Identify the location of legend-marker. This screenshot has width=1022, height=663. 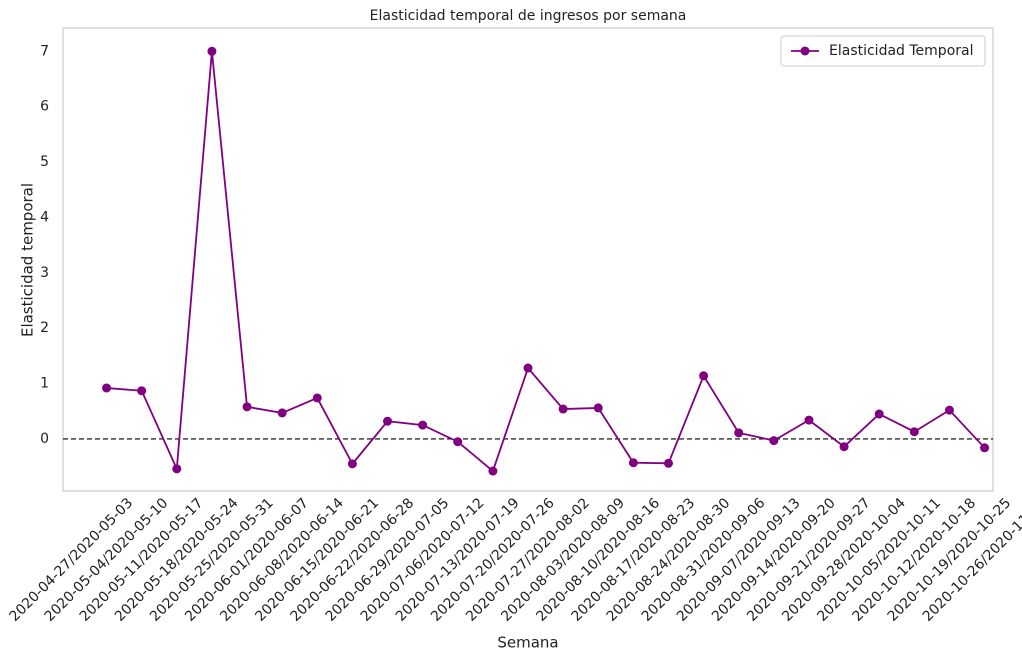
(805, 51).